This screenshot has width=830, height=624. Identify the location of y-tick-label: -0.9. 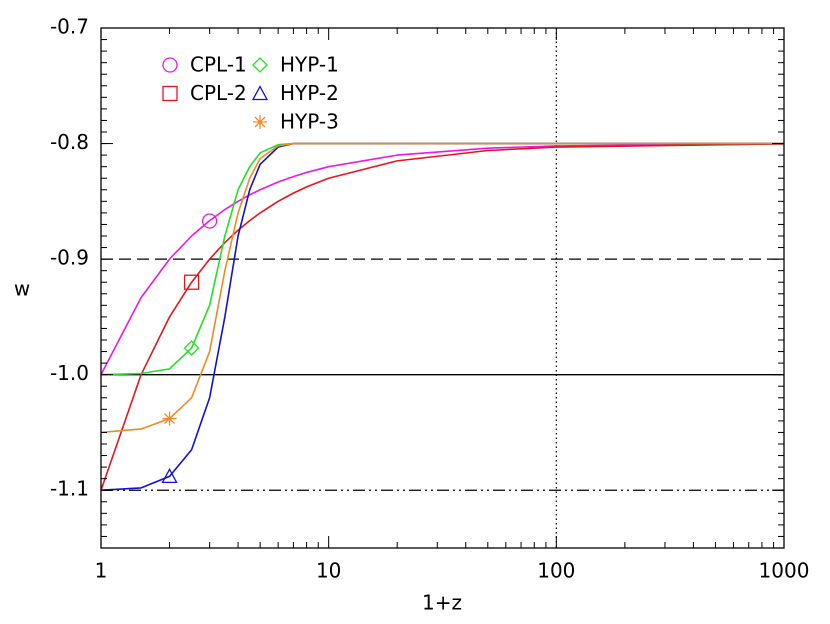
(69, 258).